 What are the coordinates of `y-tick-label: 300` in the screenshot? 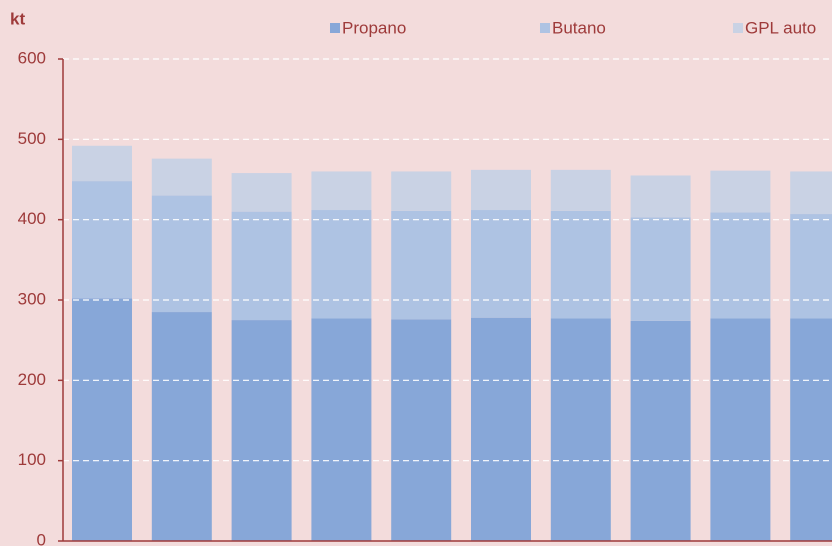 It's located at (32, 298).